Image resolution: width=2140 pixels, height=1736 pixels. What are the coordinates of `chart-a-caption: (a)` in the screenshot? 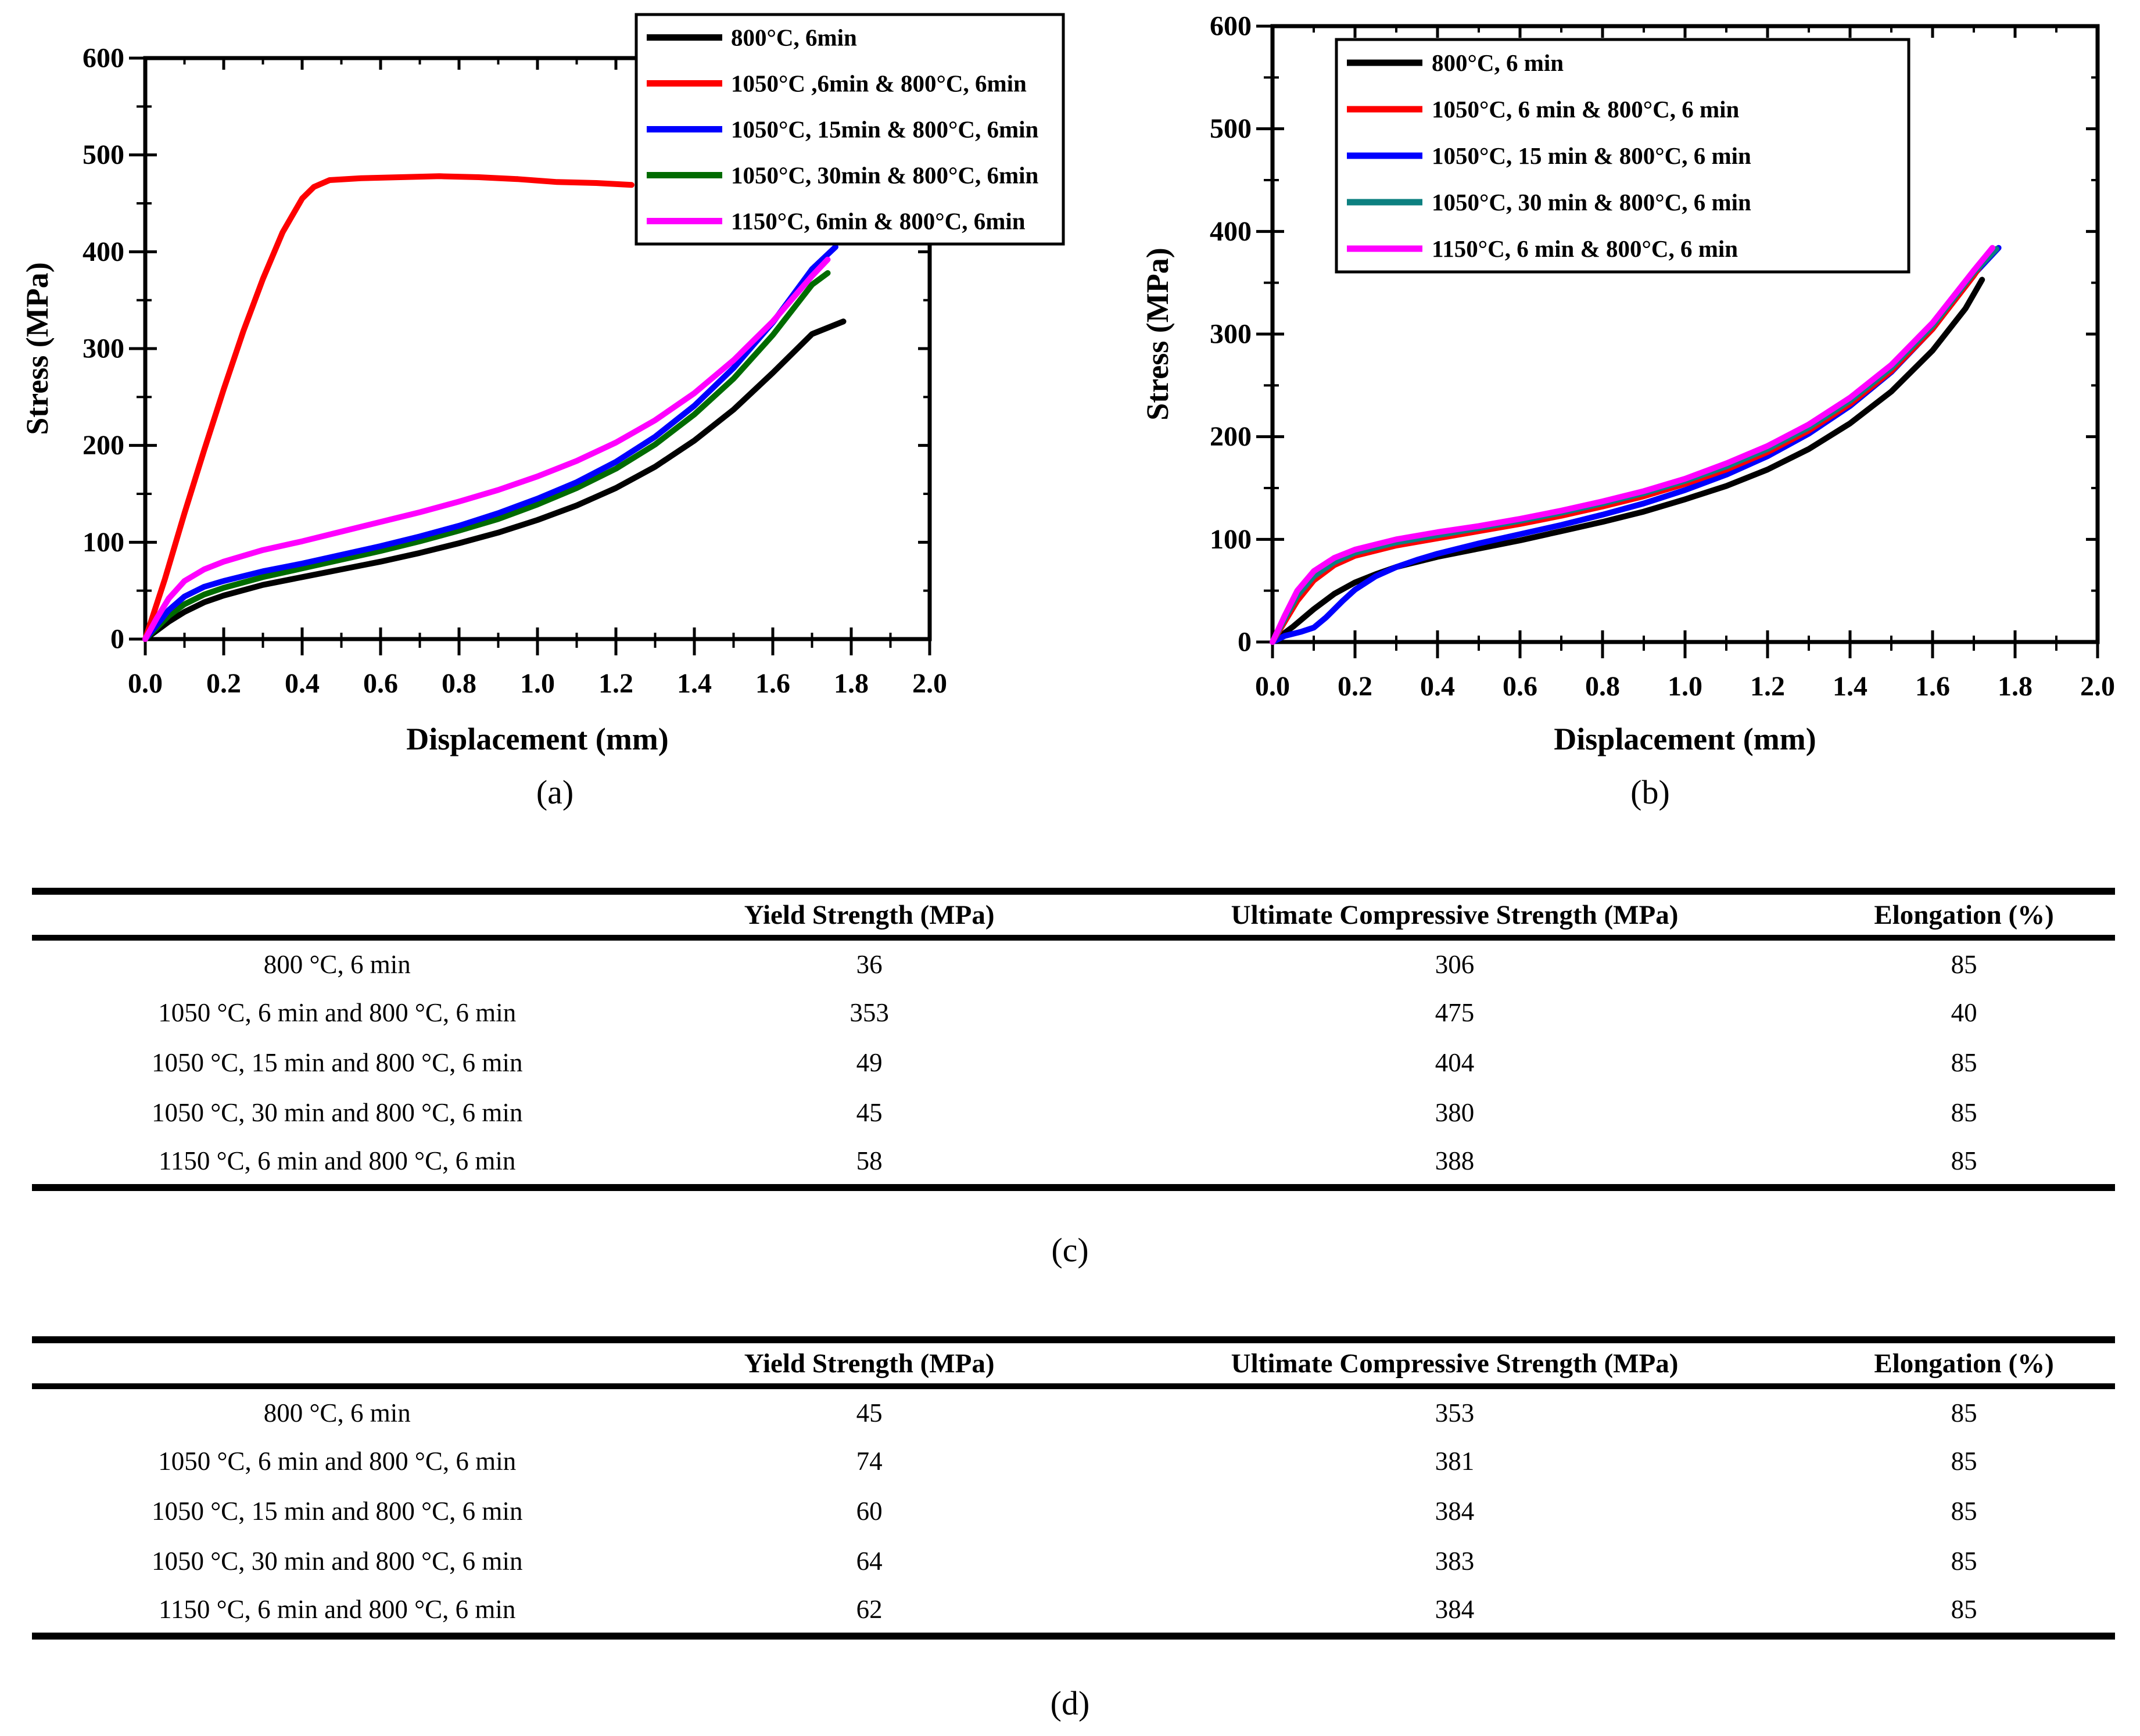 It's located at (555, 792).